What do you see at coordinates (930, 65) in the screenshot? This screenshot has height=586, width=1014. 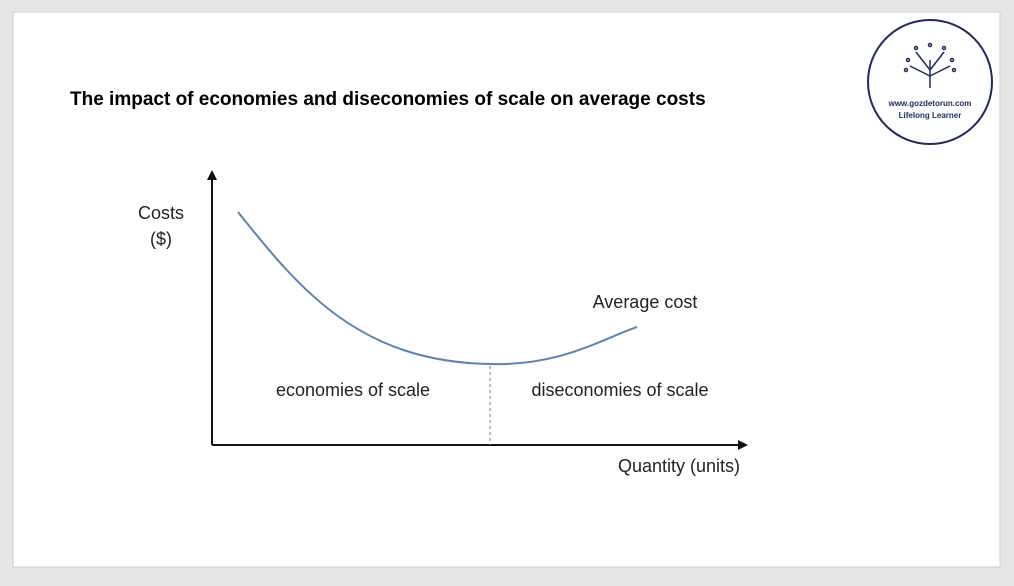 I see `logo-icon` at bounding box center [930, 65].